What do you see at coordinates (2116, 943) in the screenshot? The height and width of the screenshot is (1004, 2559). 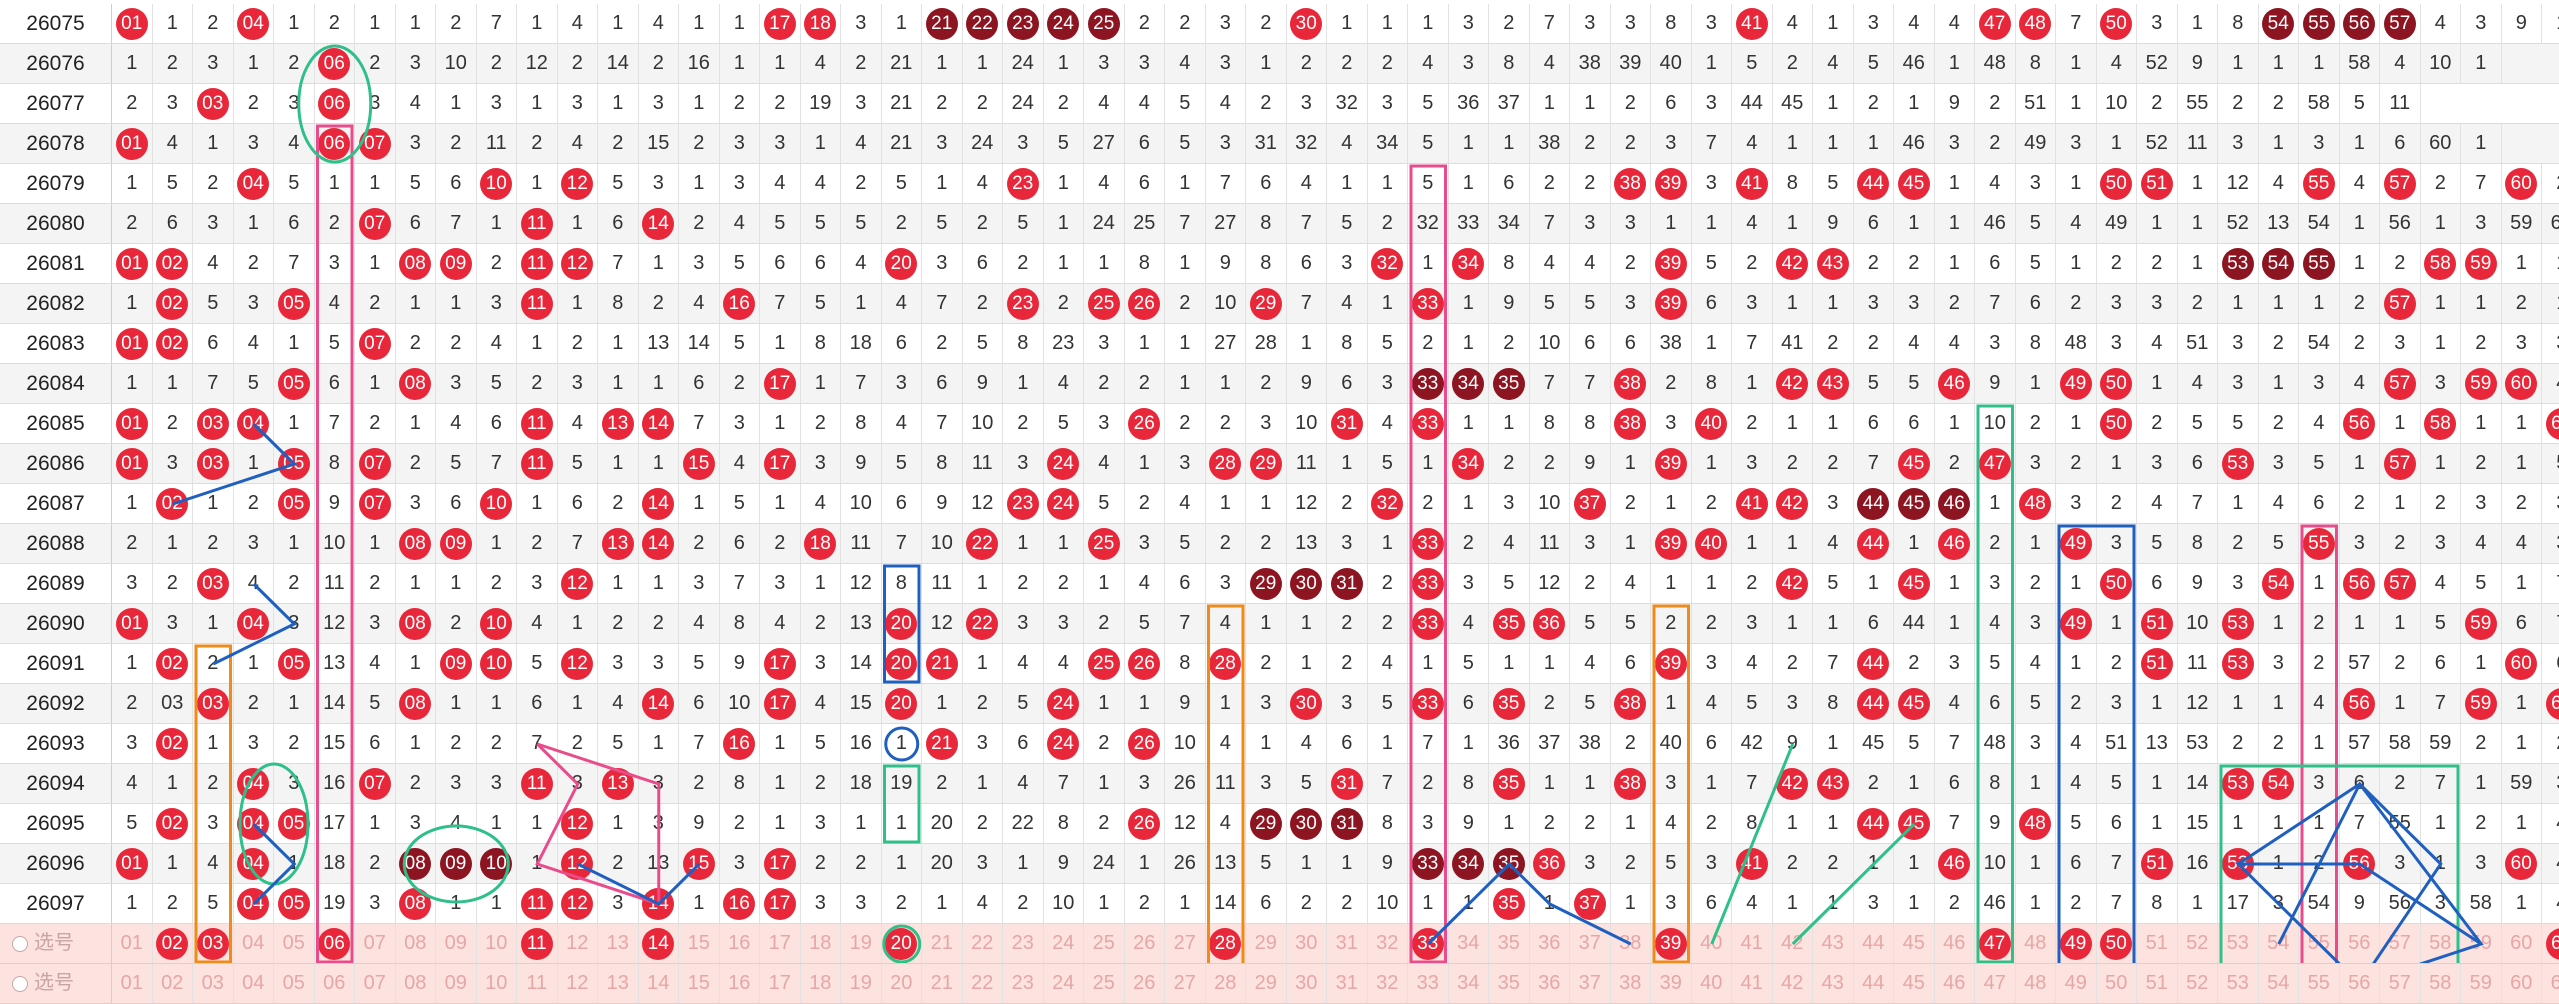 I see `selected-pick-ball: 50` at bounding box center [2116, 943].